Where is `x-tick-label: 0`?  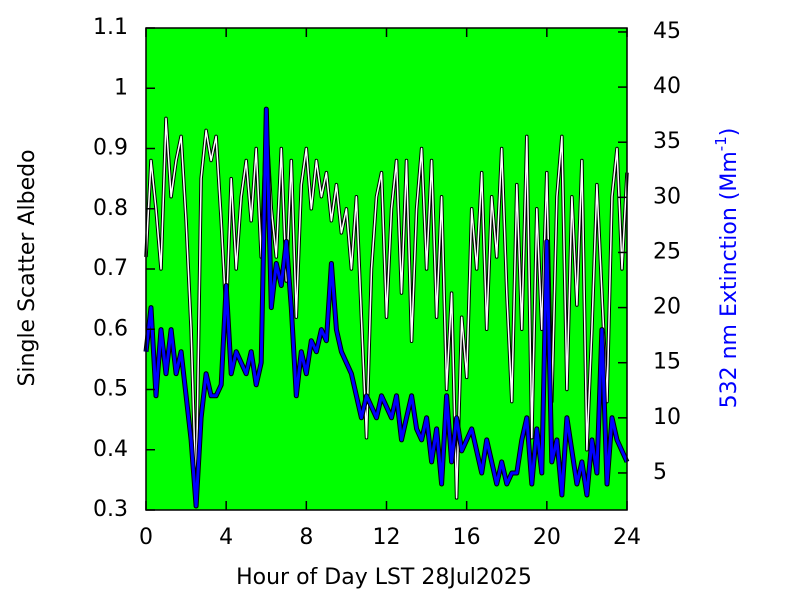 x-tick-label: 0 is located at coordinates (146, 537).